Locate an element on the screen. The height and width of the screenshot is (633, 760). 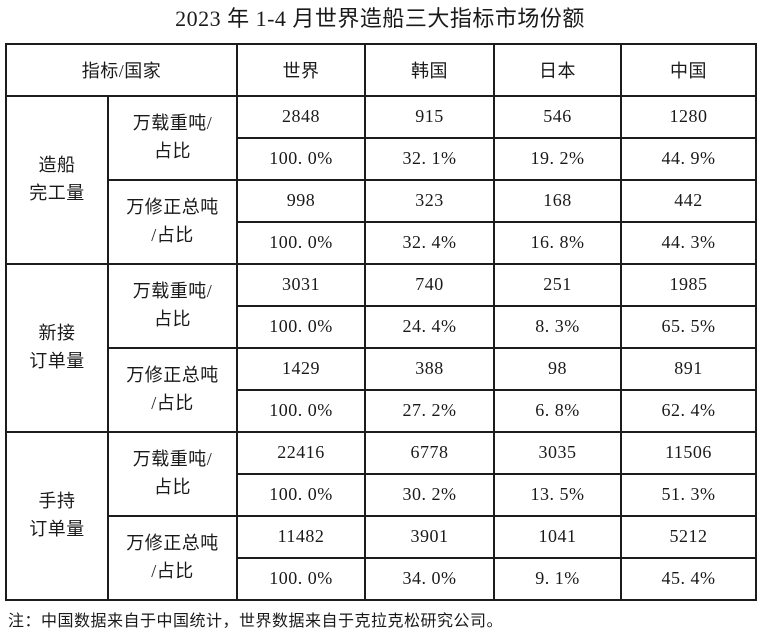
share-cell: 32. 4% is located at coordinates (430, 242).